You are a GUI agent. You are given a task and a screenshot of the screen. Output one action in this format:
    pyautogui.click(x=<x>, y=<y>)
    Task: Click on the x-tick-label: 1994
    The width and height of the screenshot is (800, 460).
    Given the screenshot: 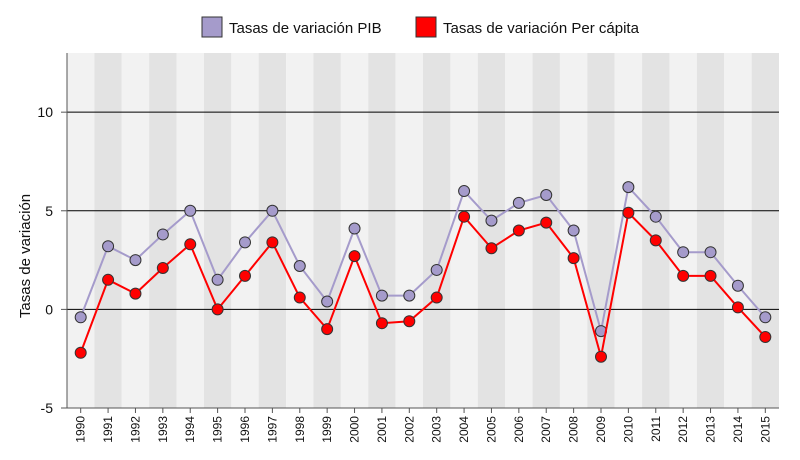 What is the action you would take?
    pyautogui.click(x=190, y=429)
    